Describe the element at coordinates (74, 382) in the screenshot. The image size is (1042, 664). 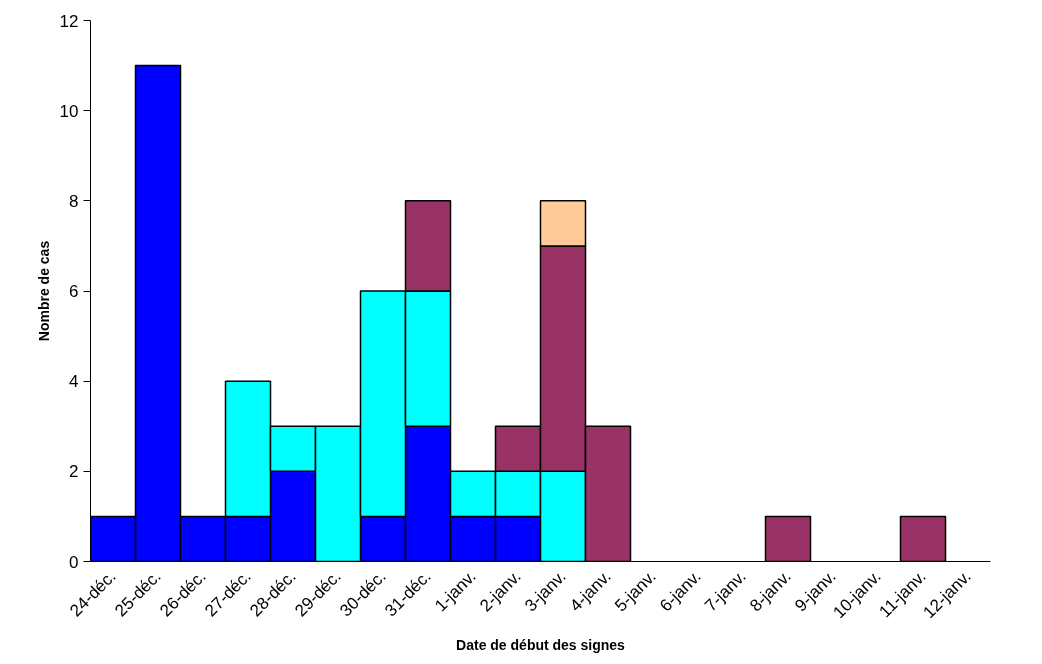
I see `y-tick-label: 4` at that location.